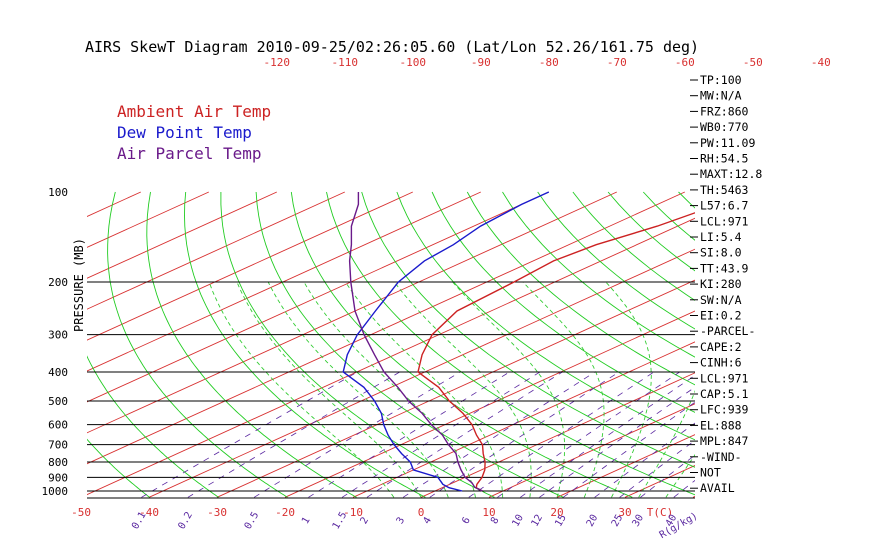 The image size is (870, 560). I want to click on bottom-temperature-tick-label: -50, so click(81, 512).